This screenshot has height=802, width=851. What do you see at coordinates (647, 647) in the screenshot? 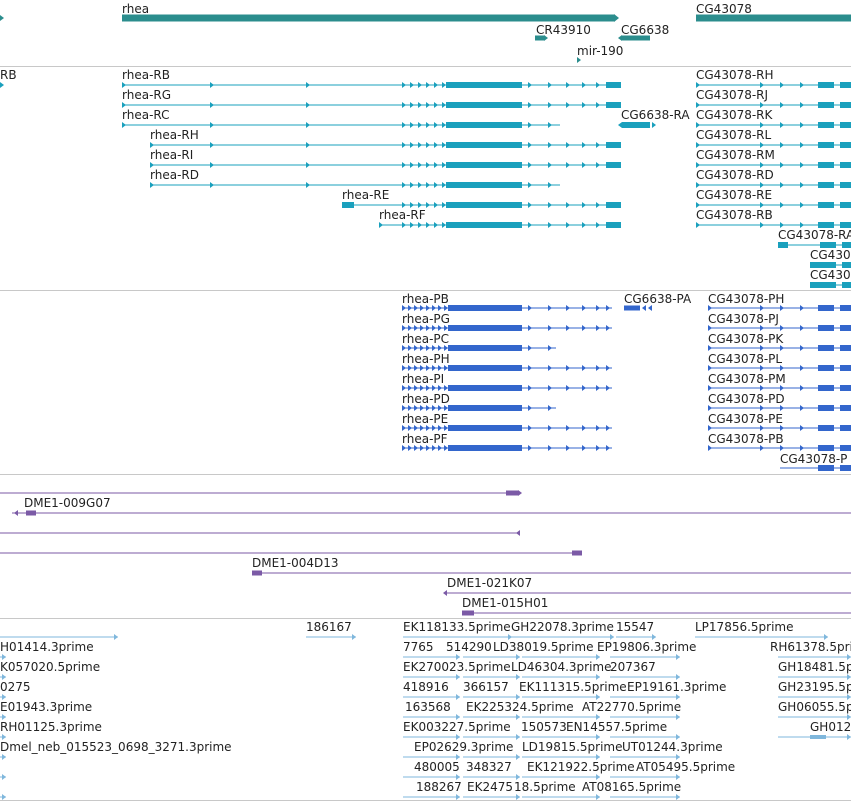
I see `est-label: EP19806.3prime` at bounding box center [647, 647].